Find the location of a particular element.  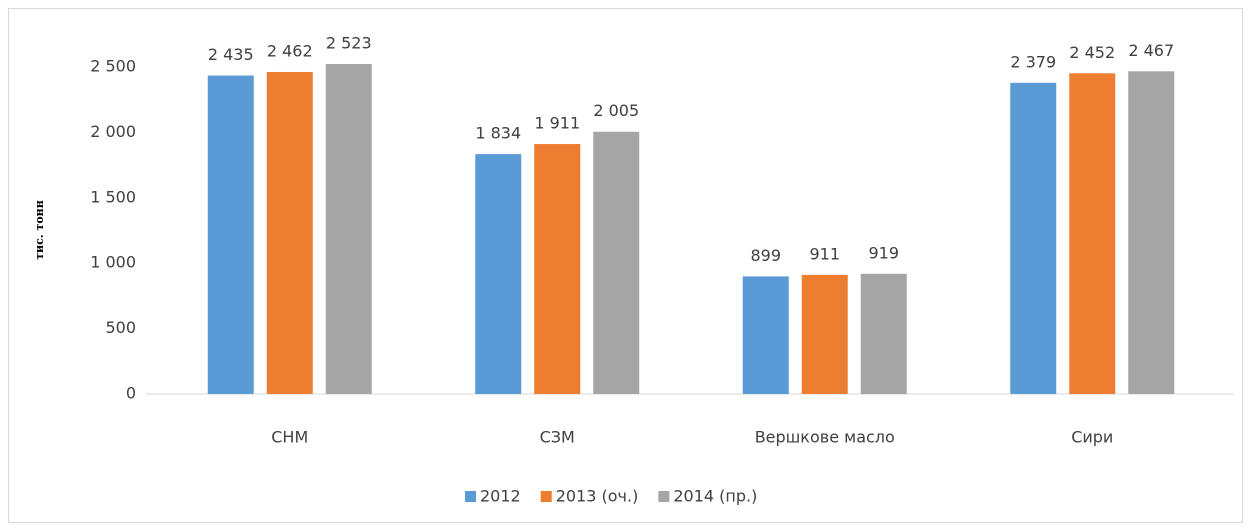

data-label: 2 379 is located at coordinates (1033, 61).